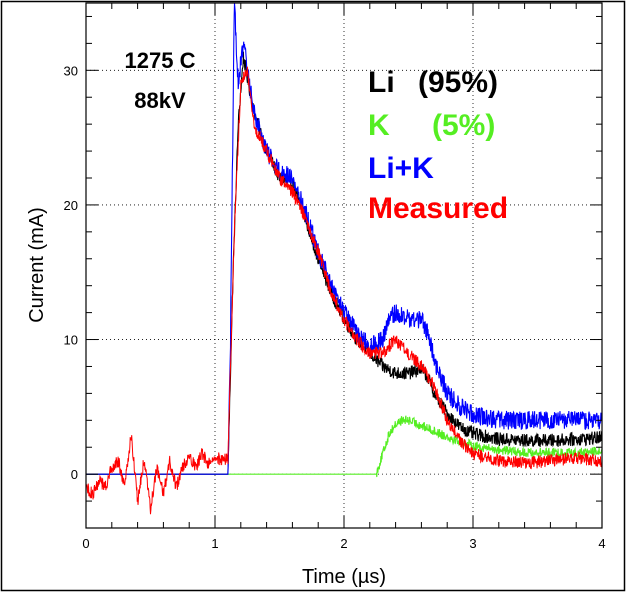 Image resolution: width=626 pixels, height=592 pixels. Describe the element at coordinates (379, 125) in the screenshot. I see `legend-k-name: K` at that location.